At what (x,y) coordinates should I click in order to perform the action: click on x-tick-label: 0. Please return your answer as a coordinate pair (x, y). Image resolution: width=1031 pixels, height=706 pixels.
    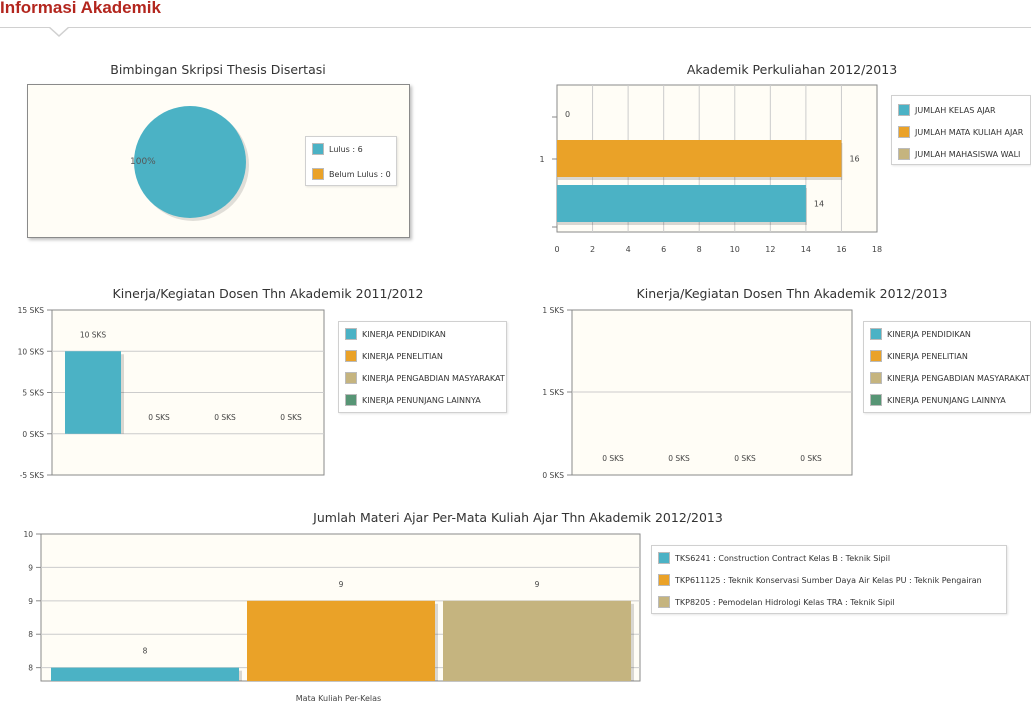
    Looking at the image, I should click on (556, 249).